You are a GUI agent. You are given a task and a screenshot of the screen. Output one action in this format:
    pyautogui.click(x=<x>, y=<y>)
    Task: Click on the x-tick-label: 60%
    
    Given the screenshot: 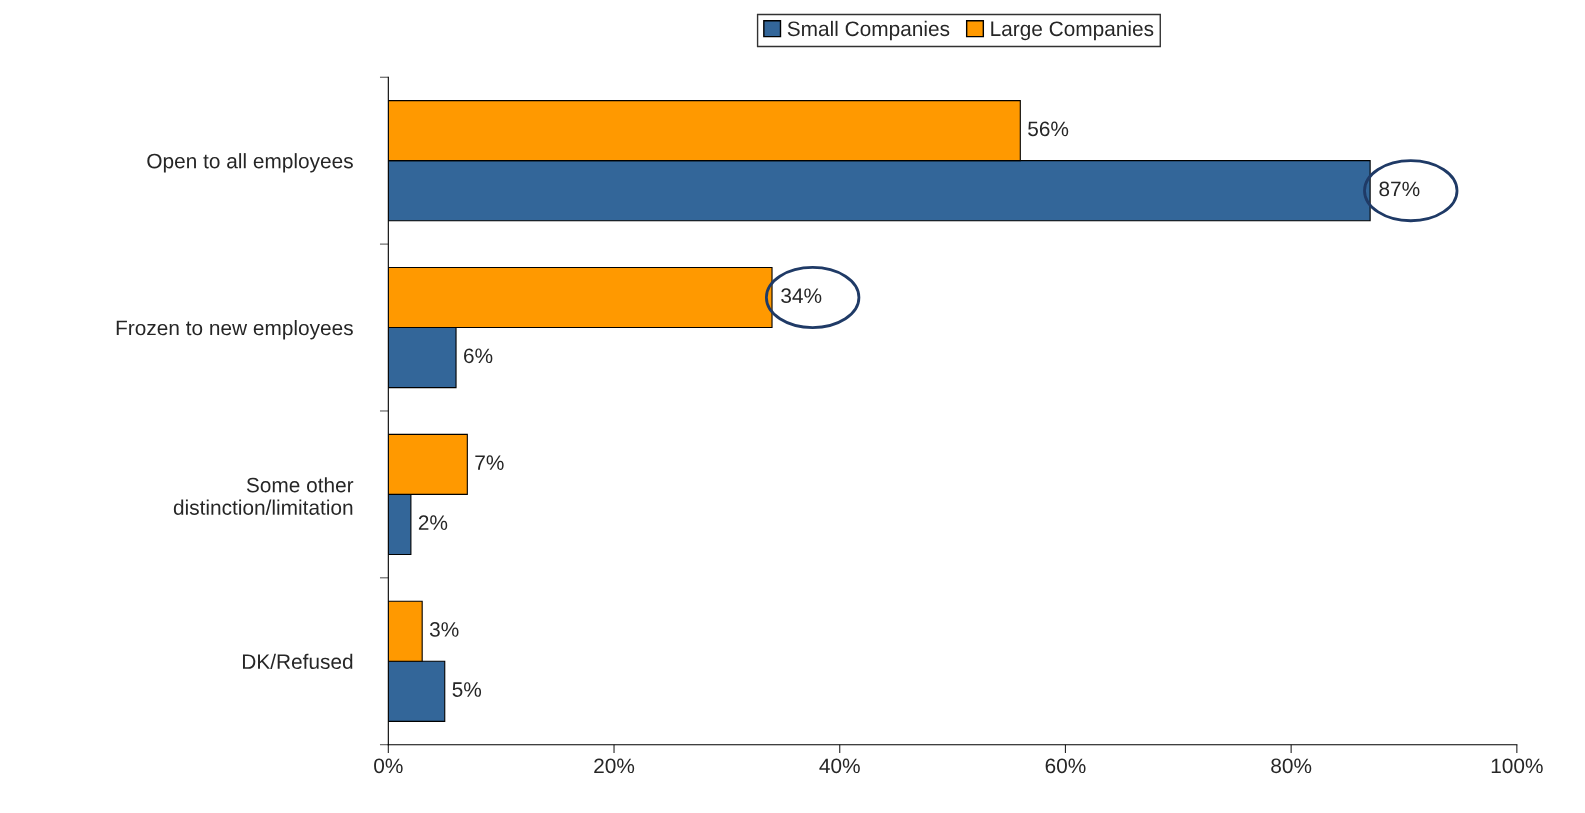 What is the action you would take?
    pyautogui.click(x=1065, y=766)
    